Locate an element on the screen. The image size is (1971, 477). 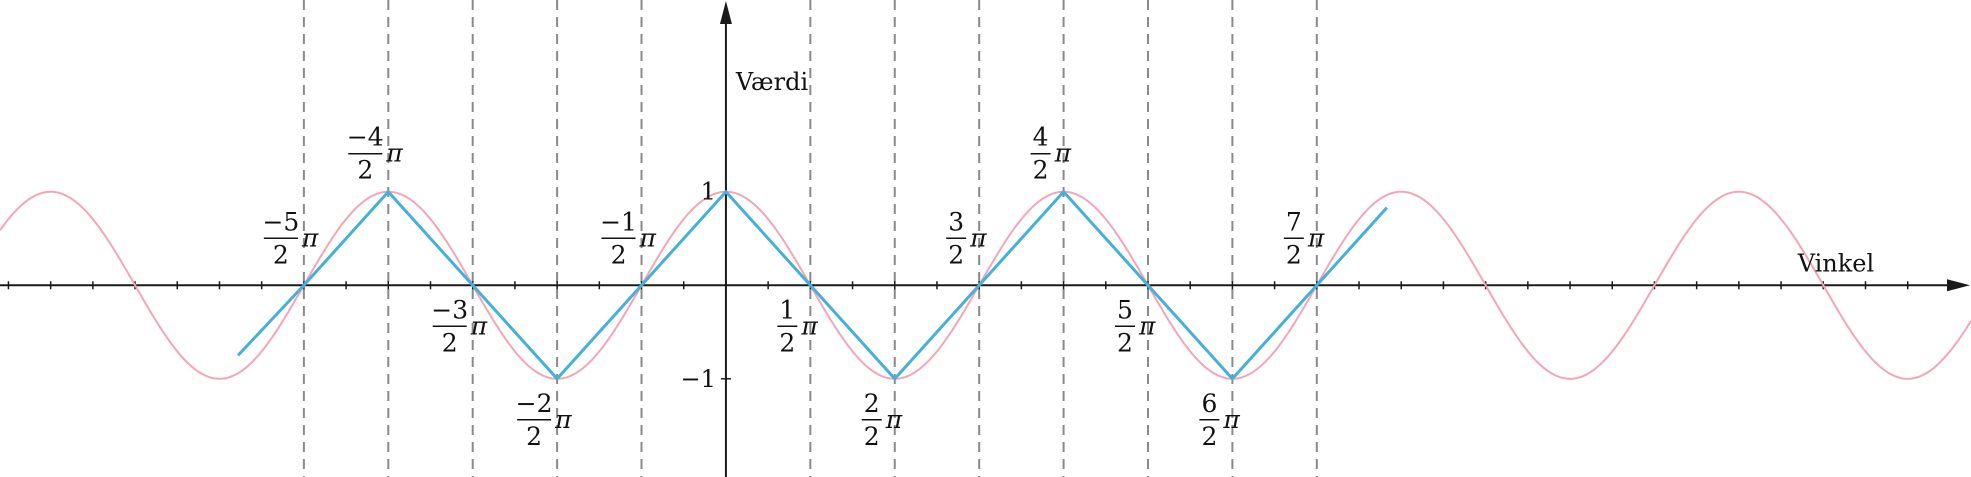
x-tick-label-numerator: −2 is located at coordinates (534, 403).